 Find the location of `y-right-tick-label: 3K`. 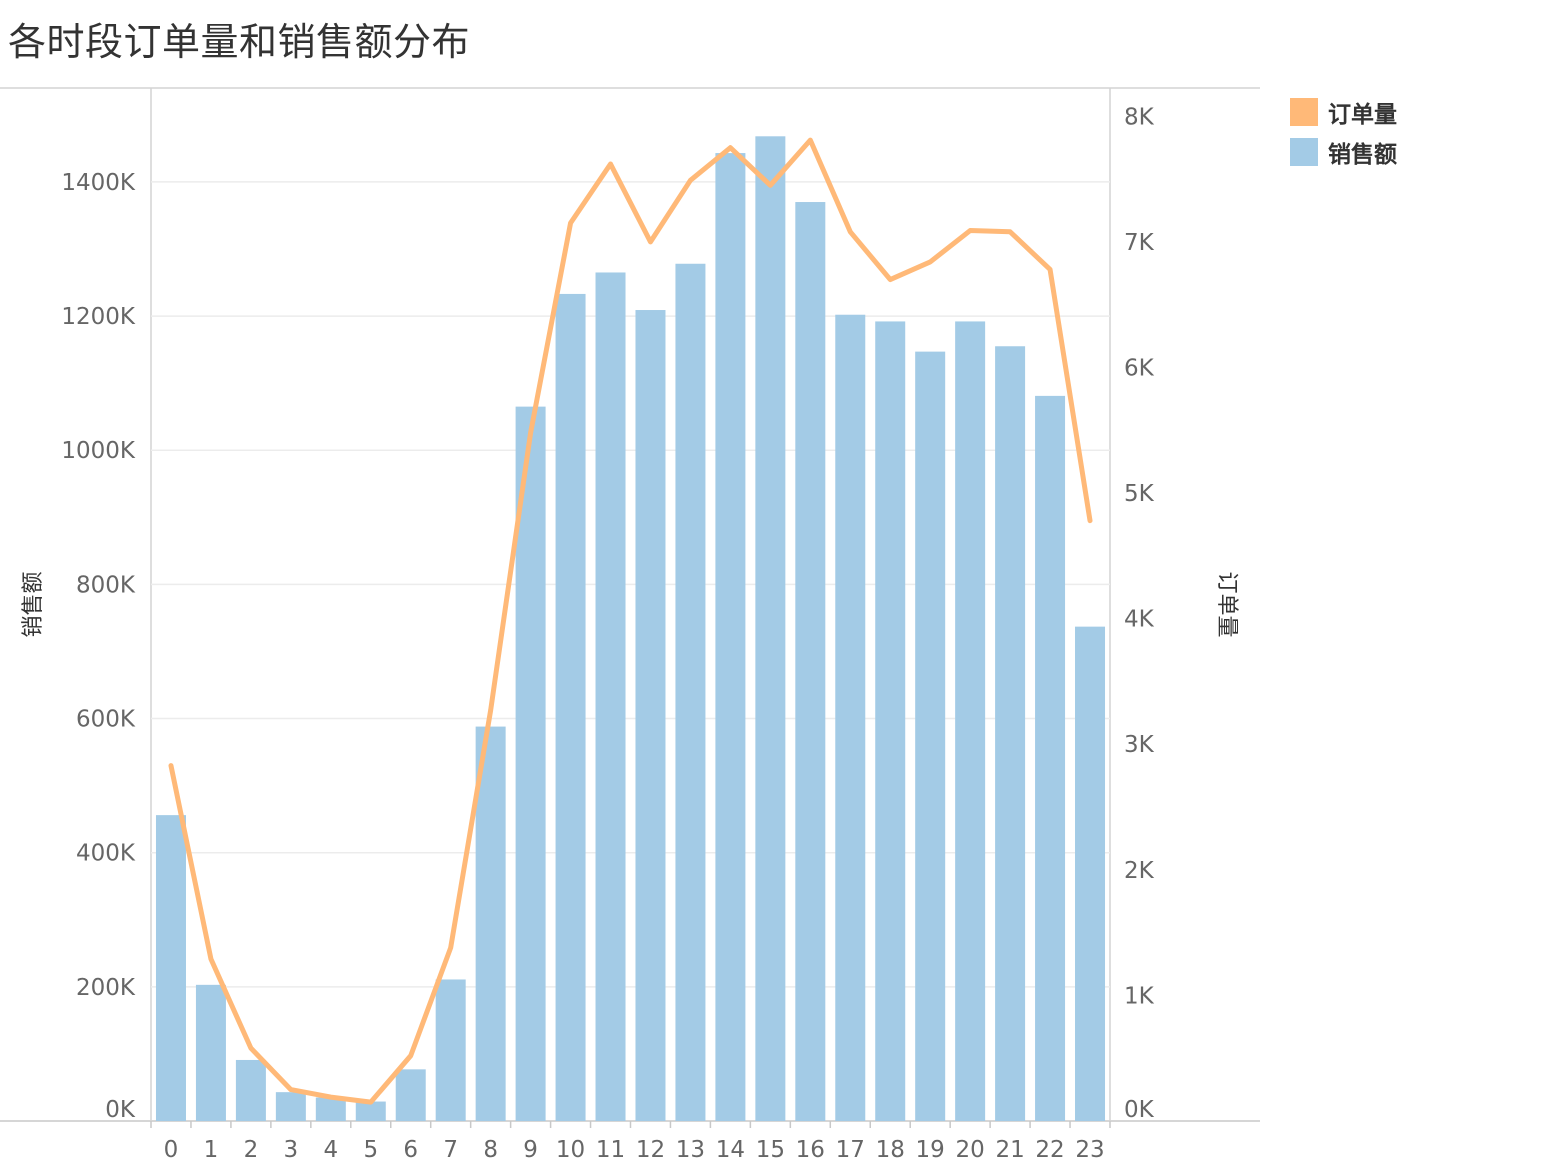

y-right-tick-label: 3K is located at coordinates (1139, 745).